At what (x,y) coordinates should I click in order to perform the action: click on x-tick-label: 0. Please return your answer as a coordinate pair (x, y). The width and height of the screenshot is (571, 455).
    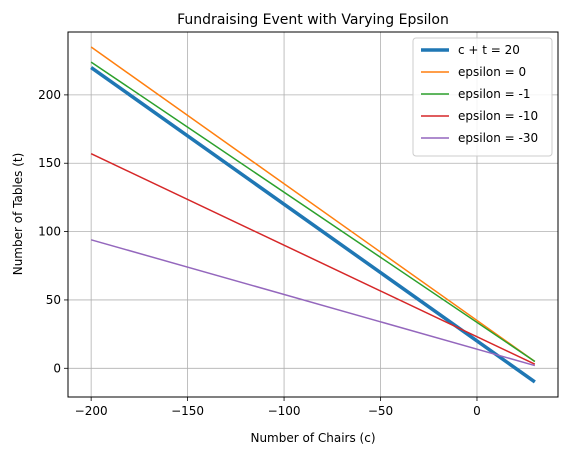
    Looking at the image, I should click on (477, 411).